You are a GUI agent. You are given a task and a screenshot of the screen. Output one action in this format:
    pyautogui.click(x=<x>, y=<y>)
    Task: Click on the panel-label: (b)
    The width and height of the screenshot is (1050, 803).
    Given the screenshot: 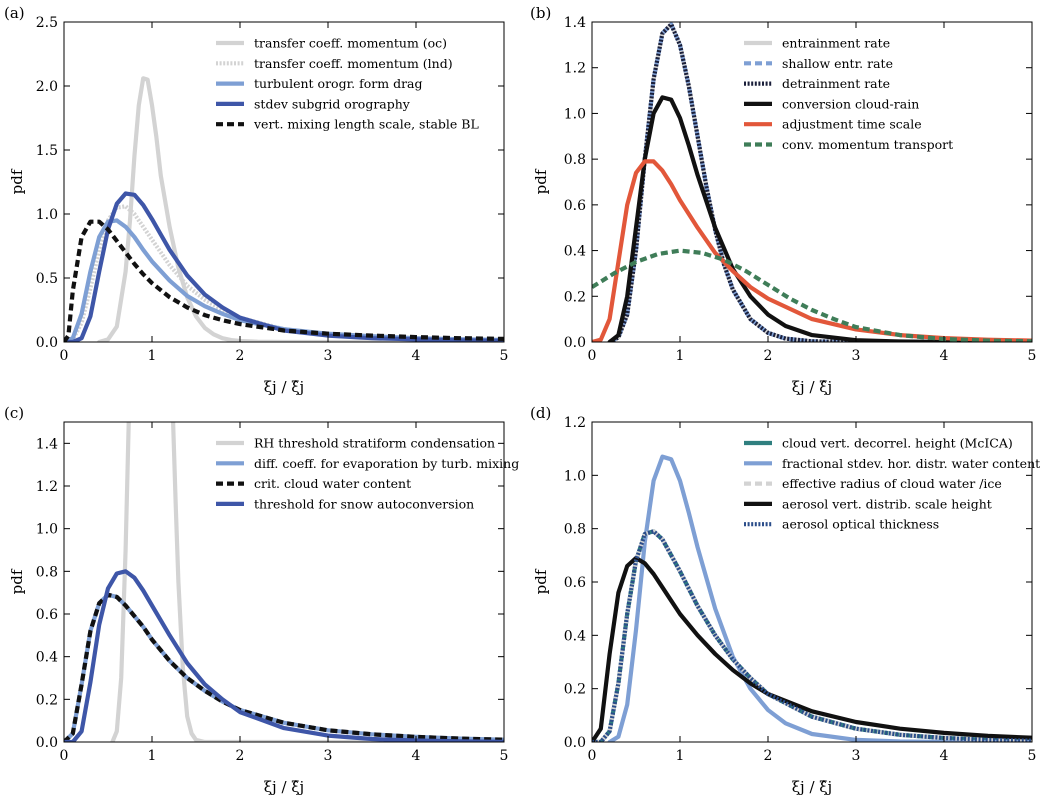 What is the action you would take?
    pyautogui.click(x=540, y=13)
    